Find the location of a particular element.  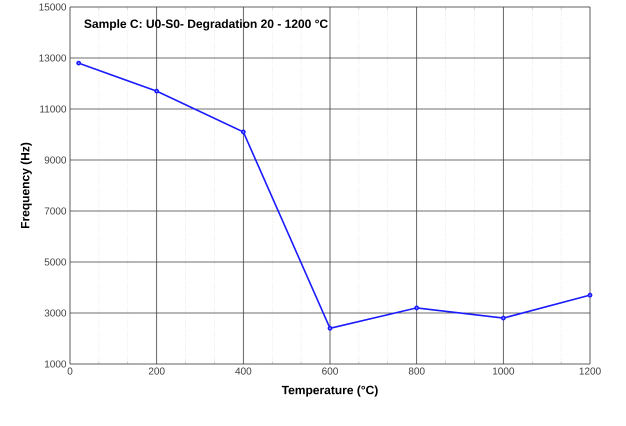

y-tick-label: 11000 is located at coordinates (53, 109).